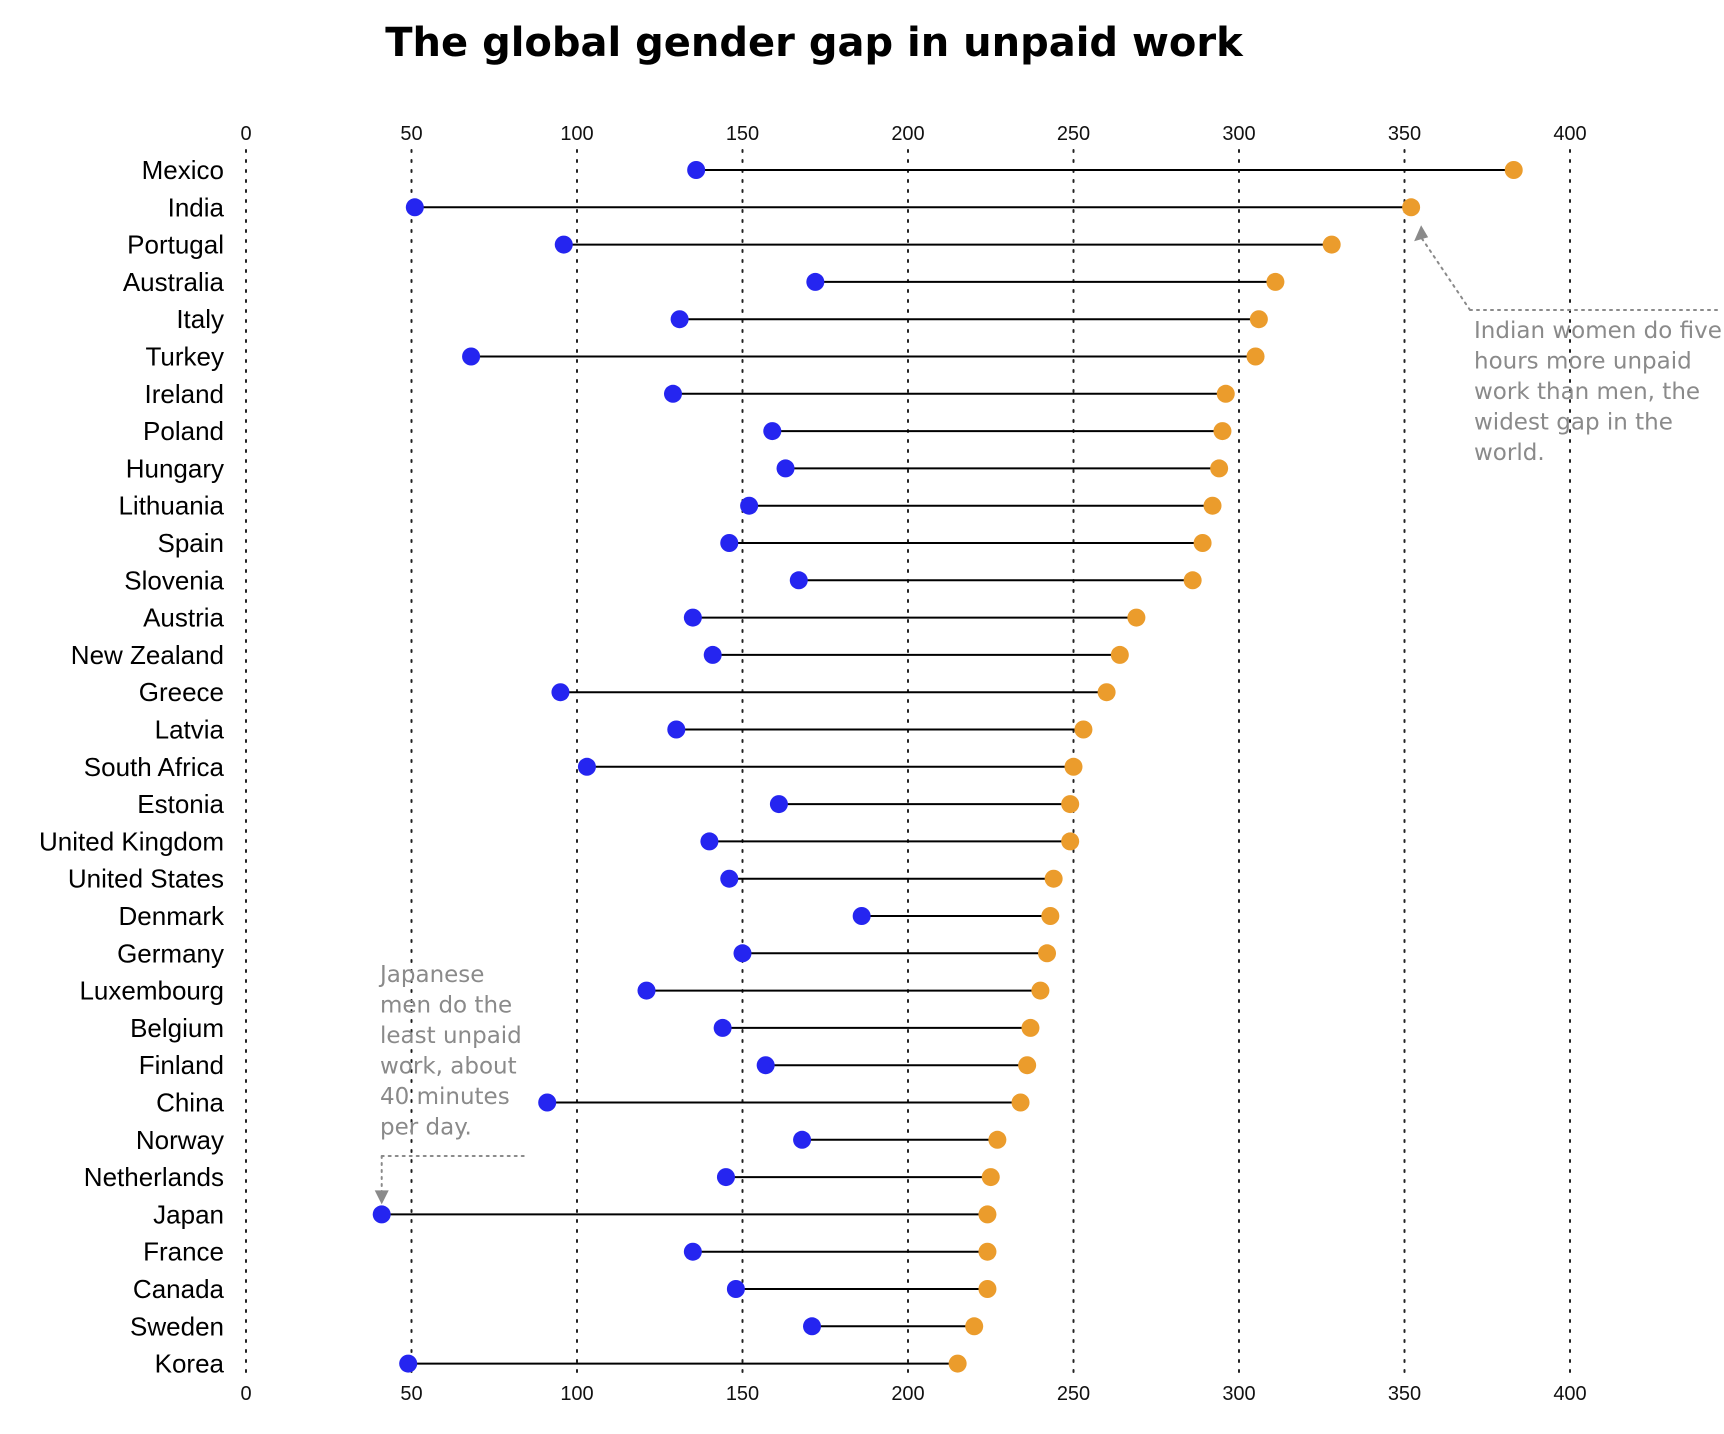  Describe the element at coordinates (729, 878) in the screenshot. I see `men-dot-united-states` at that location.